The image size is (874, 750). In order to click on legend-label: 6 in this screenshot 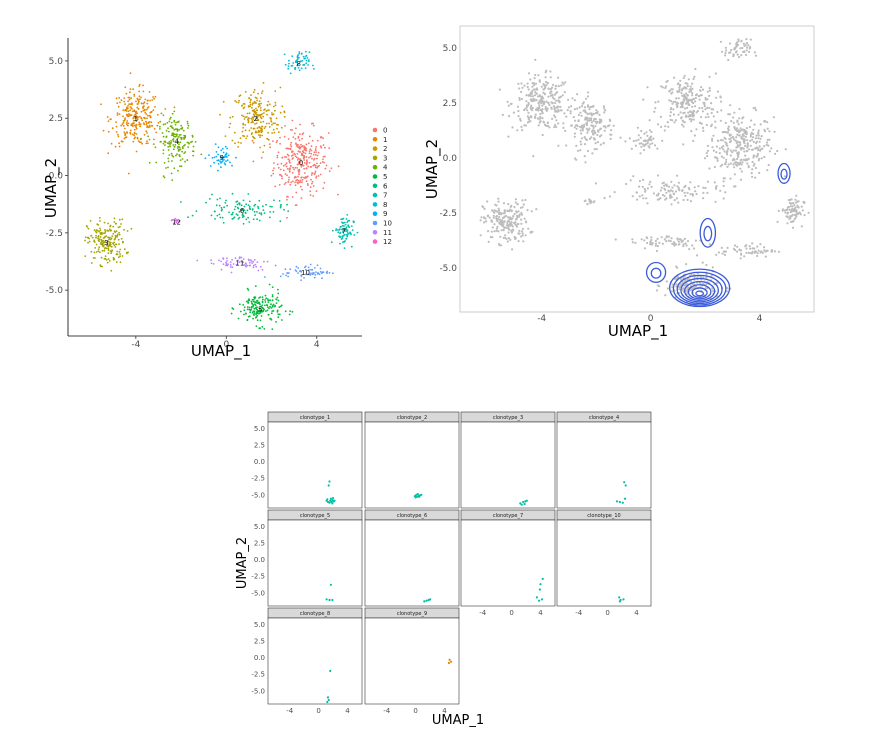, I will do `click(385, 186)`.